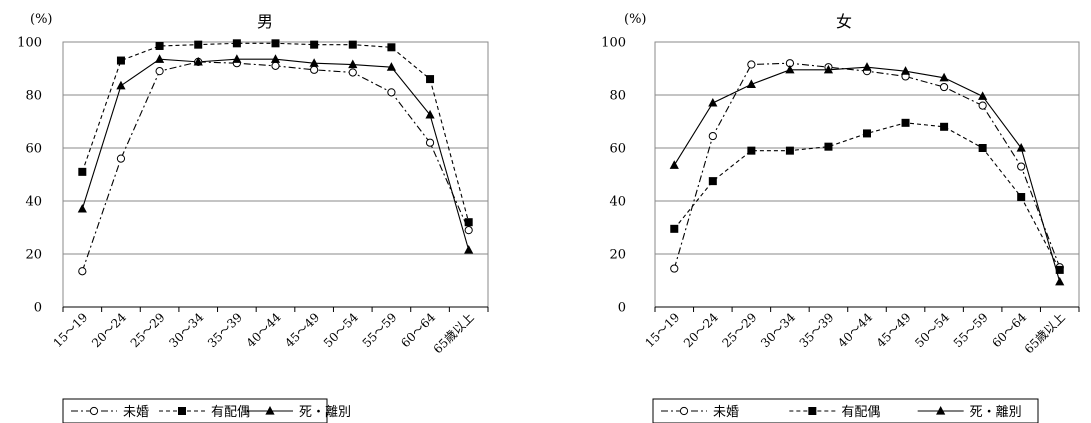 Image resolution: width=1091 pixels, height=423 pixels. What do you see at coordinates (996, 412) in the screenshot?
I see `legend-label: 死・離別` at bounding box center [996, 412].